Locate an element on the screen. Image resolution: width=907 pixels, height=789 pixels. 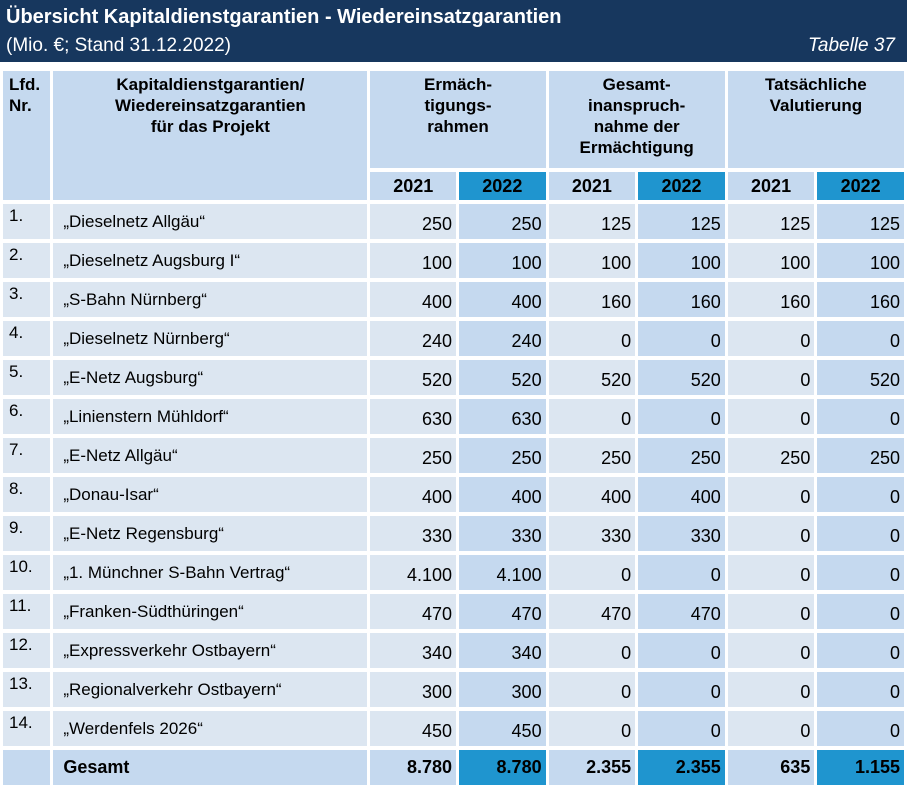
total-value-cell: 635 is located at coordinates (771, 767).